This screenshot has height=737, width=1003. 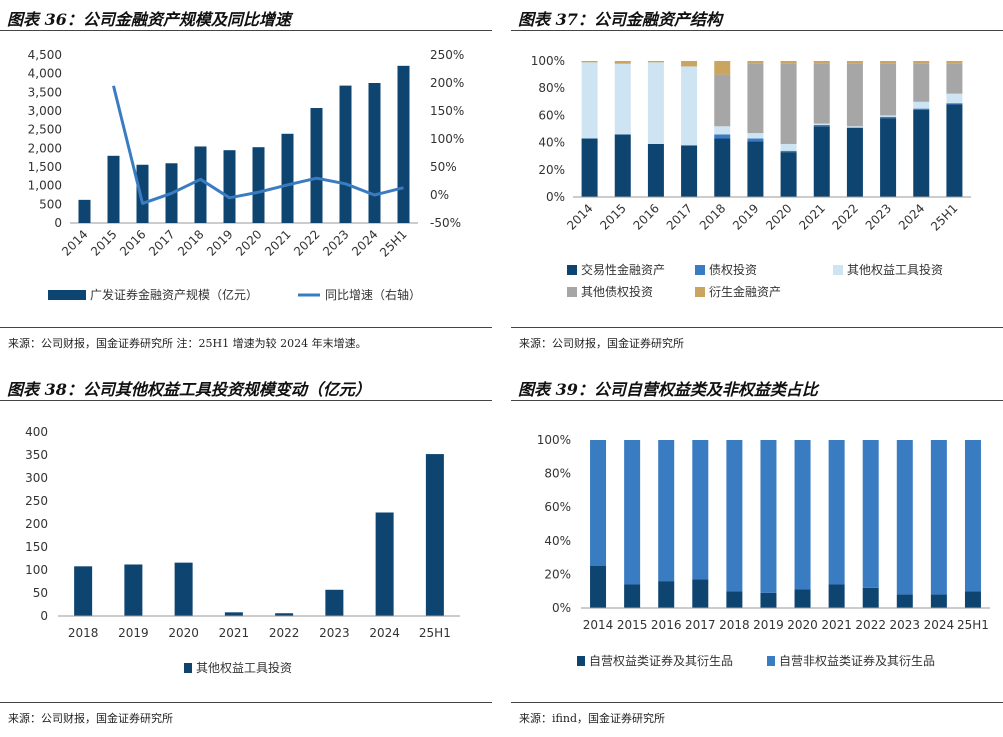 I want to click on source-note: 来源：公司财报，国金证券研究所 注：25H1 增速为较 2024 年末增速。, so click(x=246, y=347).